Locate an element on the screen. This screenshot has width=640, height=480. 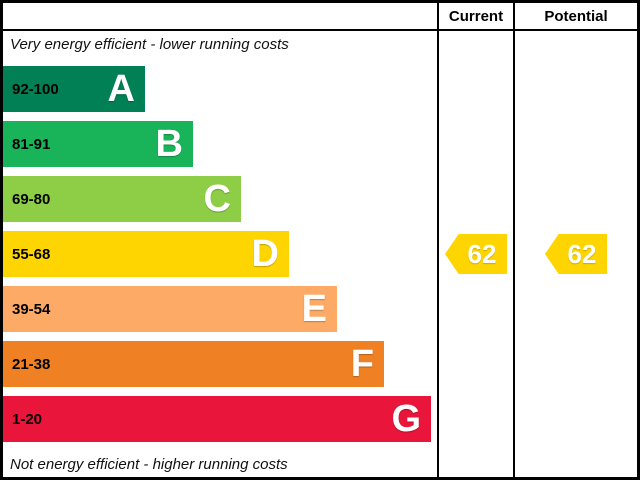
band-bar-f: 21-38 F is located at coordinates (193, 364).